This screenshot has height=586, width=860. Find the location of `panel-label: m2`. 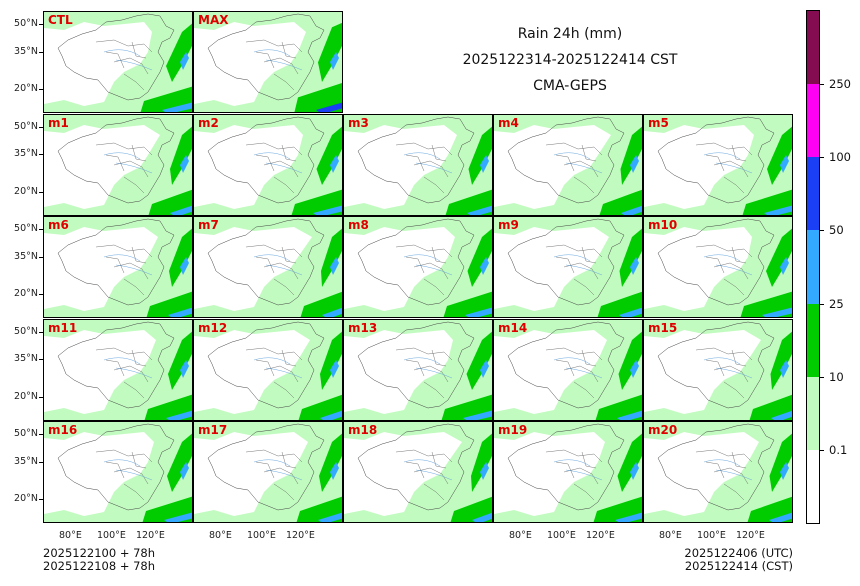

panel-label: m2 is located at coordinates (208, 122).